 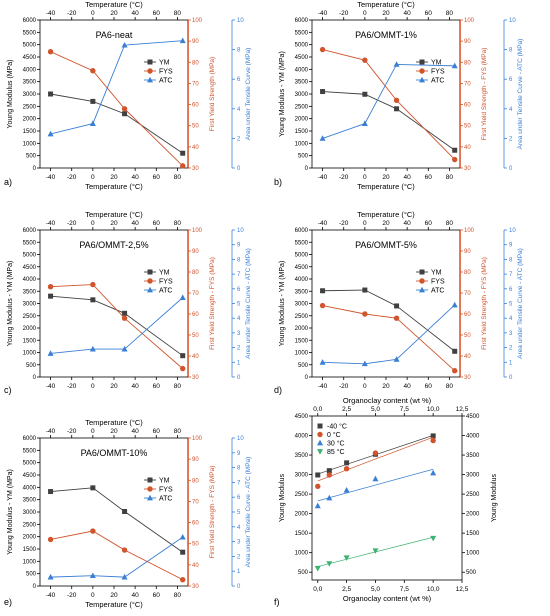 I want to click on legend-entry: YM, so click(x=436, y=273).